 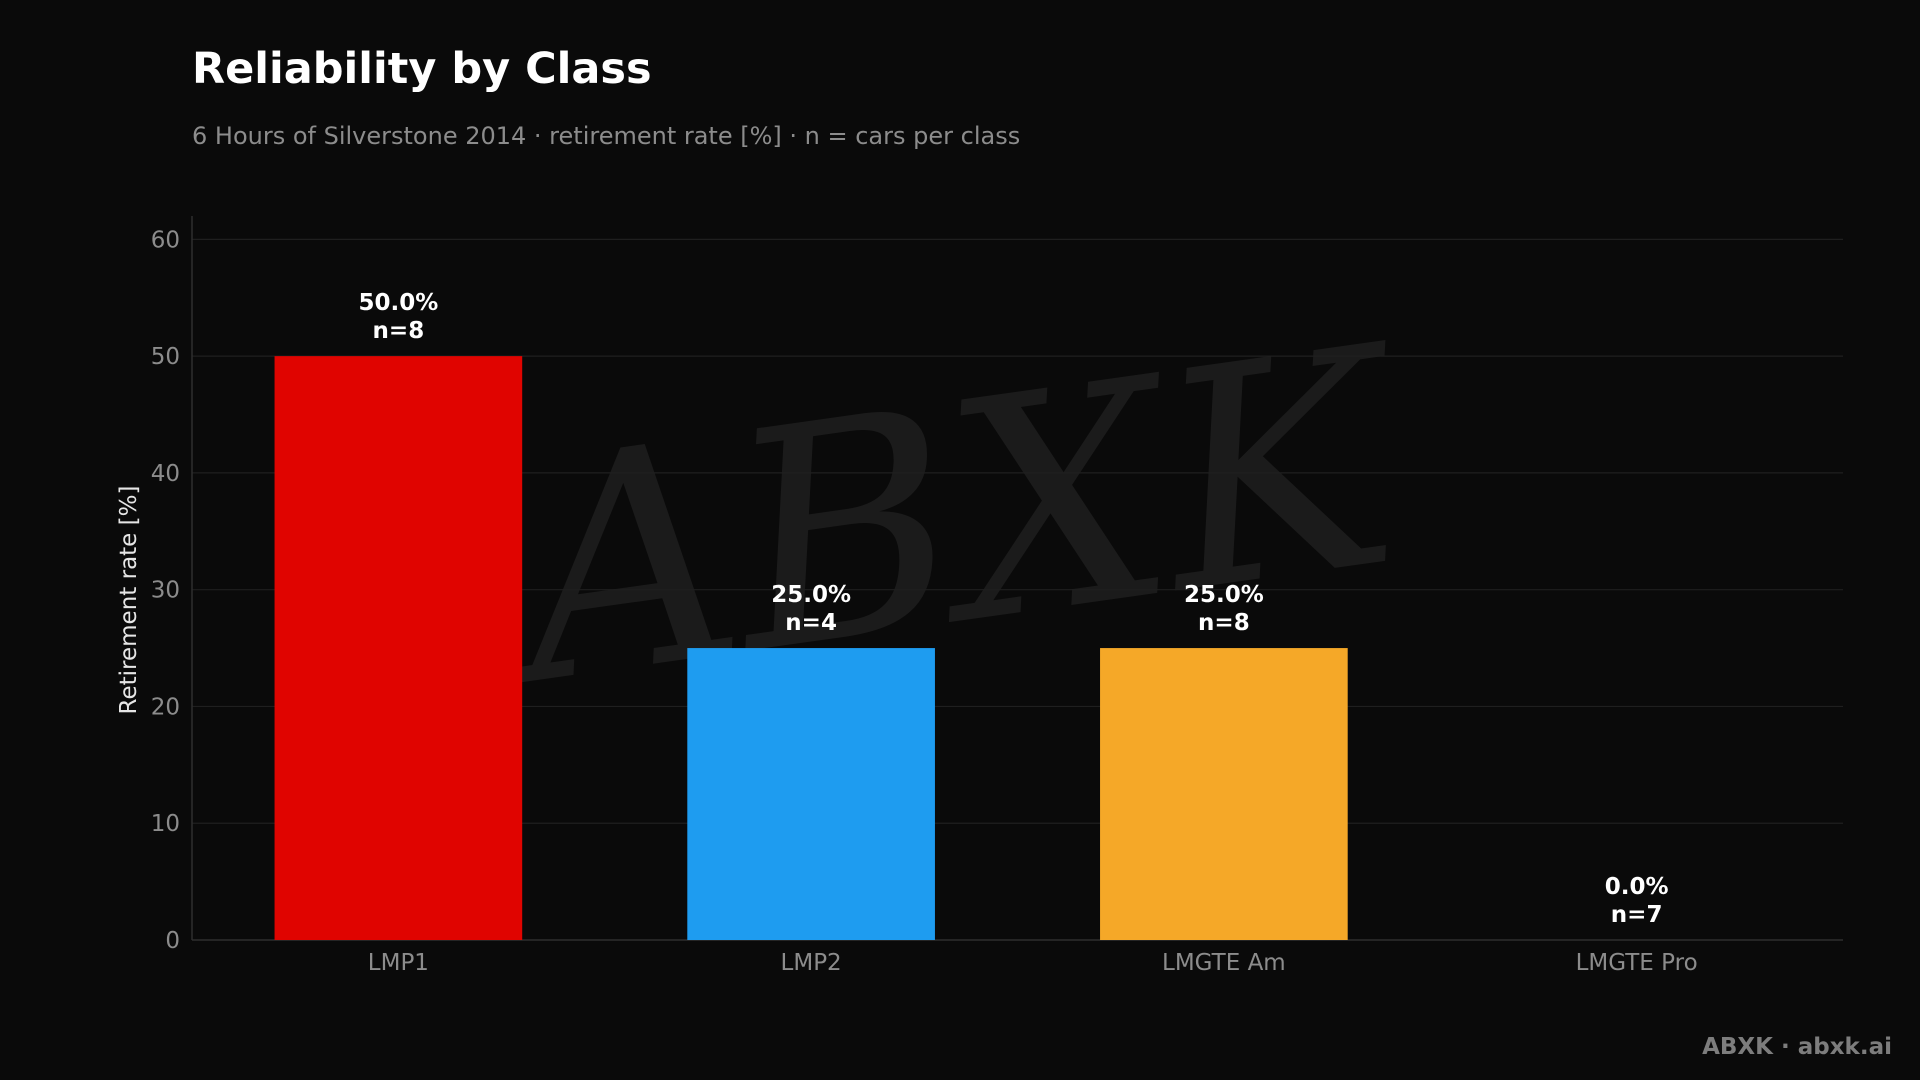 What do you see at coordinates (165, 824) in the screenshot?
I see `y-tick-label: 10` at bounding box center [165, 824].